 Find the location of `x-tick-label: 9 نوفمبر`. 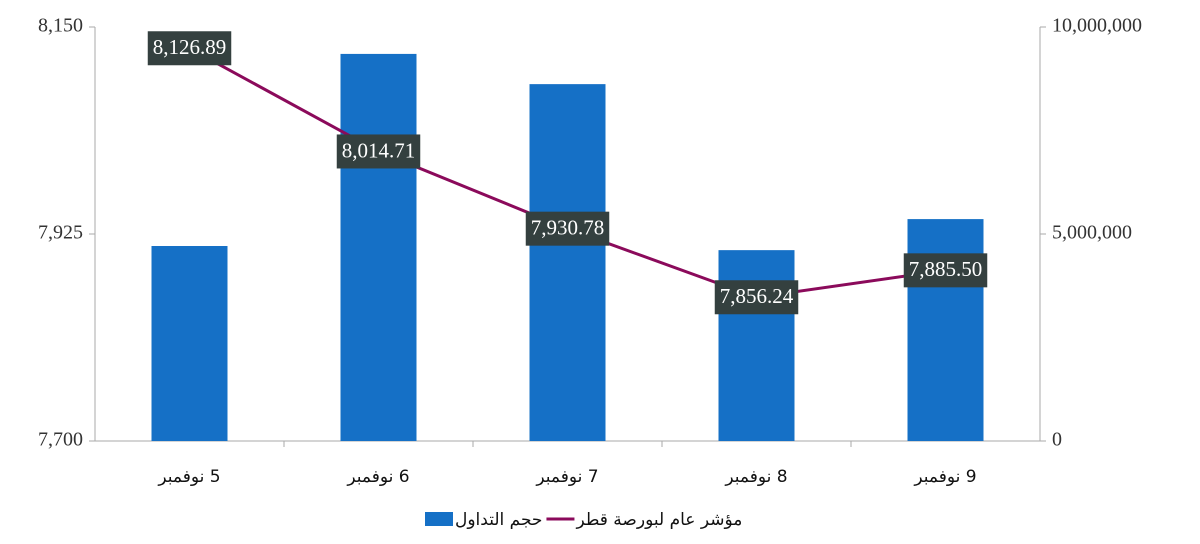

x-tick-label: 9 نوفمبر is located at coordinates (944, 477).